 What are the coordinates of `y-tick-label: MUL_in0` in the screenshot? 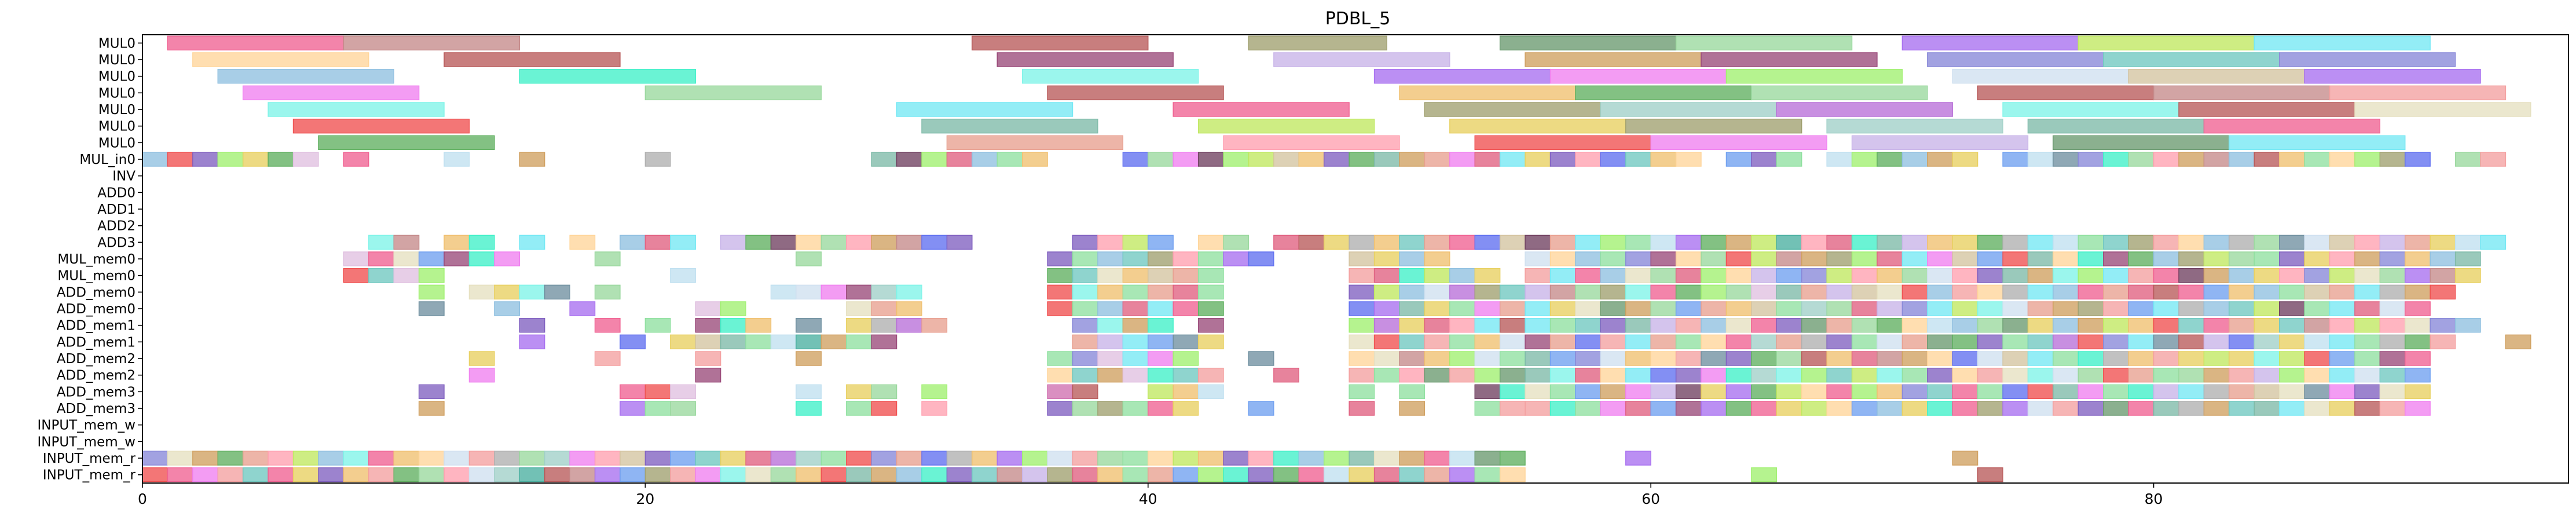 It's located at (107, 159).